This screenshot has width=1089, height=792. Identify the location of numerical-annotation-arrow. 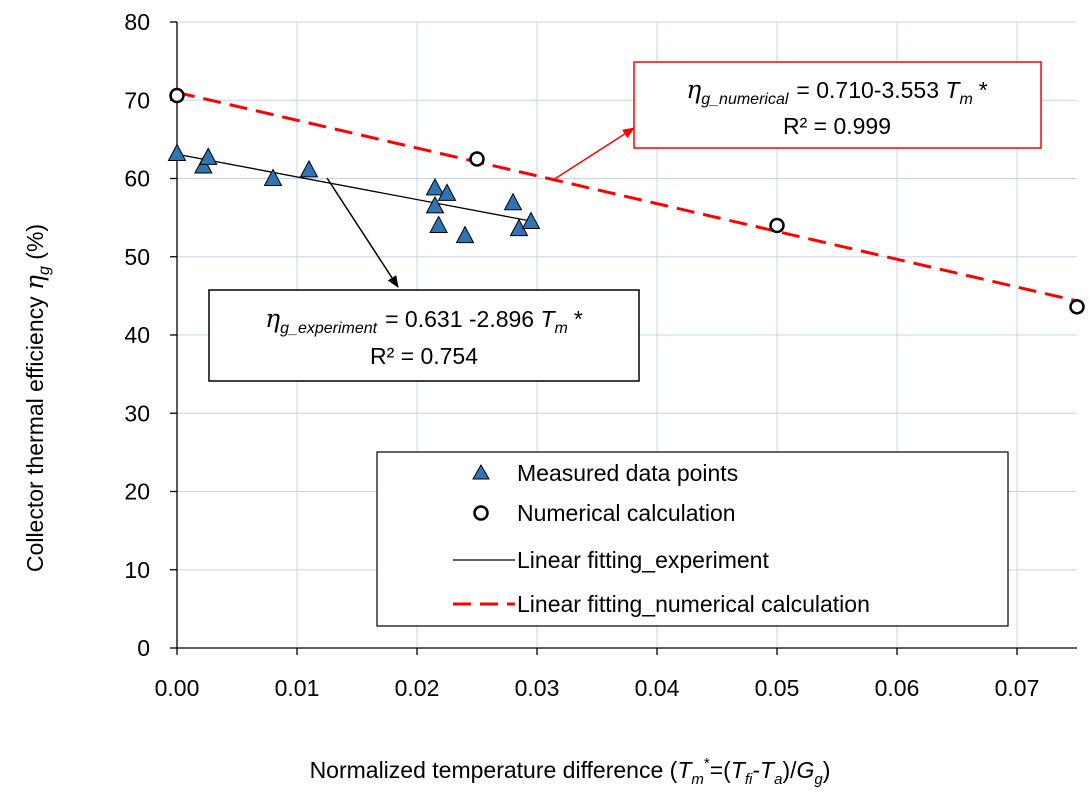
(593, 154).